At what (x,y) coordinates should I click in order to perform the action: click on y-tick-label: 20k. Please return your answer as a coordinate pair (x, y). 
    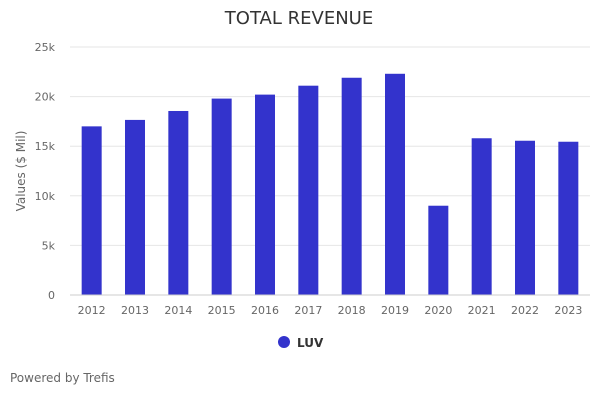
    Looking at the image, I should click on (45, 97).